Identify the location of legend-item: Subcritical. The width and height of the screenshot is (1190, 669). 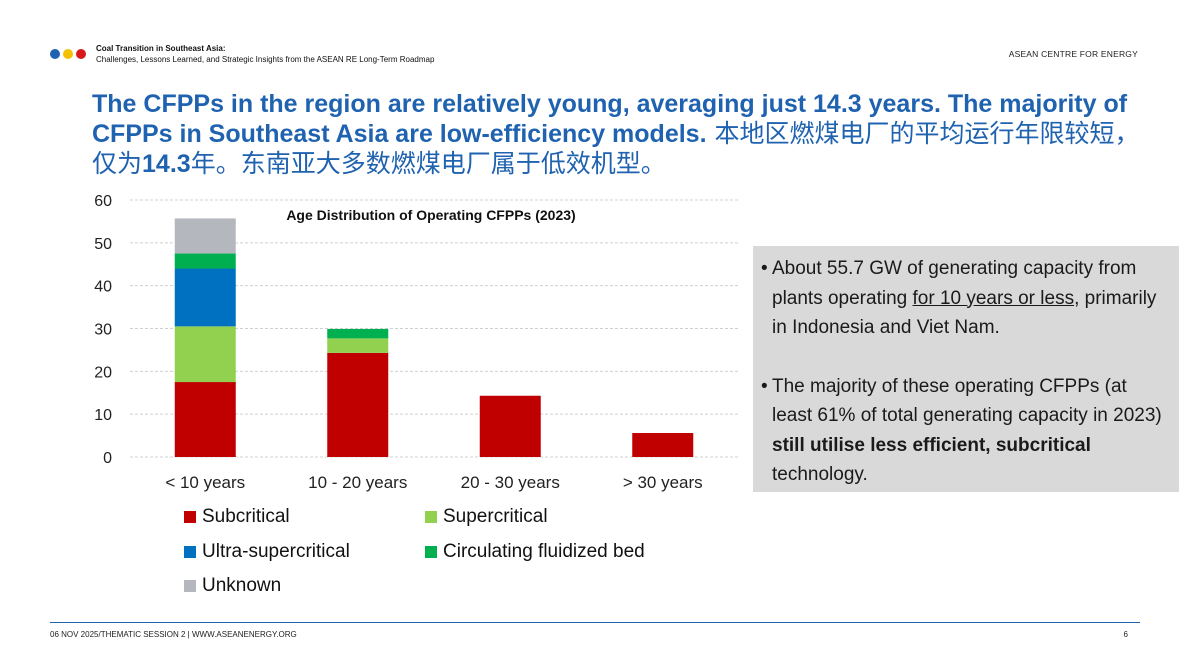
(237, 517).